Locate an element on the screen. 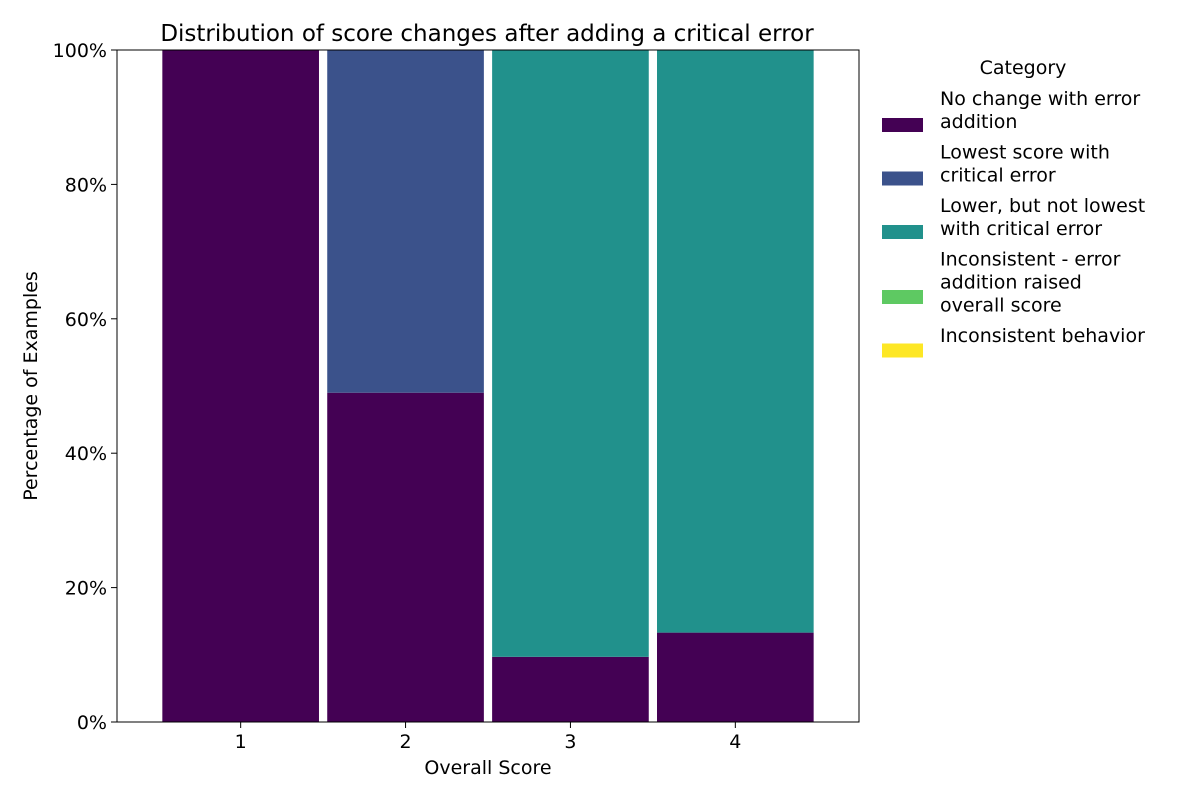 Image resolution: width=1200 pixels, height=800 pixels. y-tick-label: 60% is located at coordinates (86, 320).